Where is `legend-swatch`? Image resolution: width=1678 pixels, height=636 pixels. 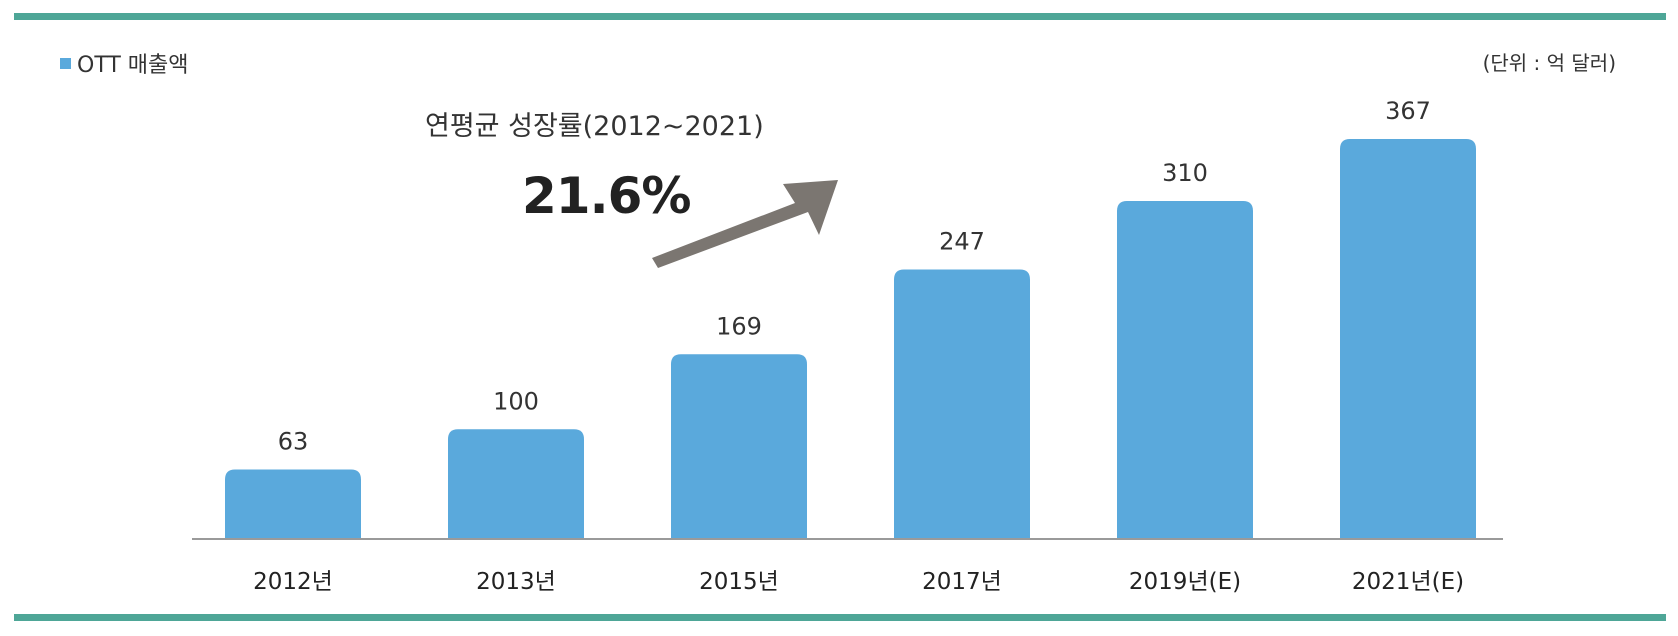
legend-swatch is located at coordinates (65, 63).